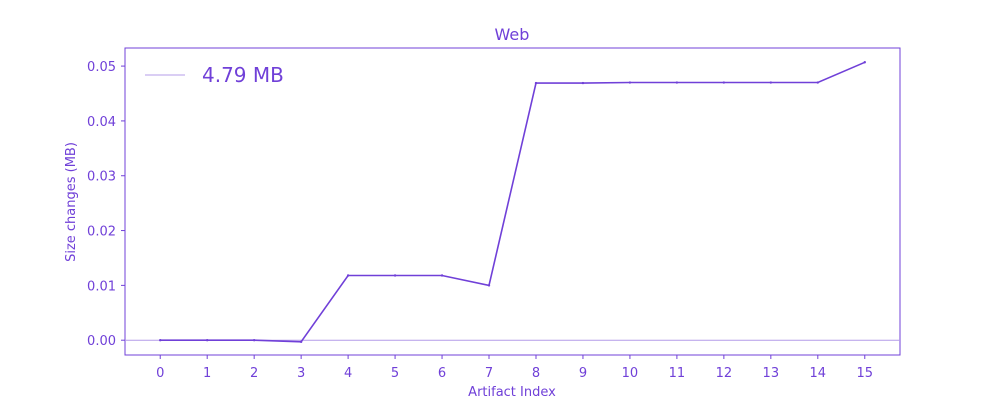 Image resolution: width=1000 pixels, height=400 pixels. Describe the element at coordinates (630, 373) in the screenshot. I see `x-tick-label: 10` at that location.